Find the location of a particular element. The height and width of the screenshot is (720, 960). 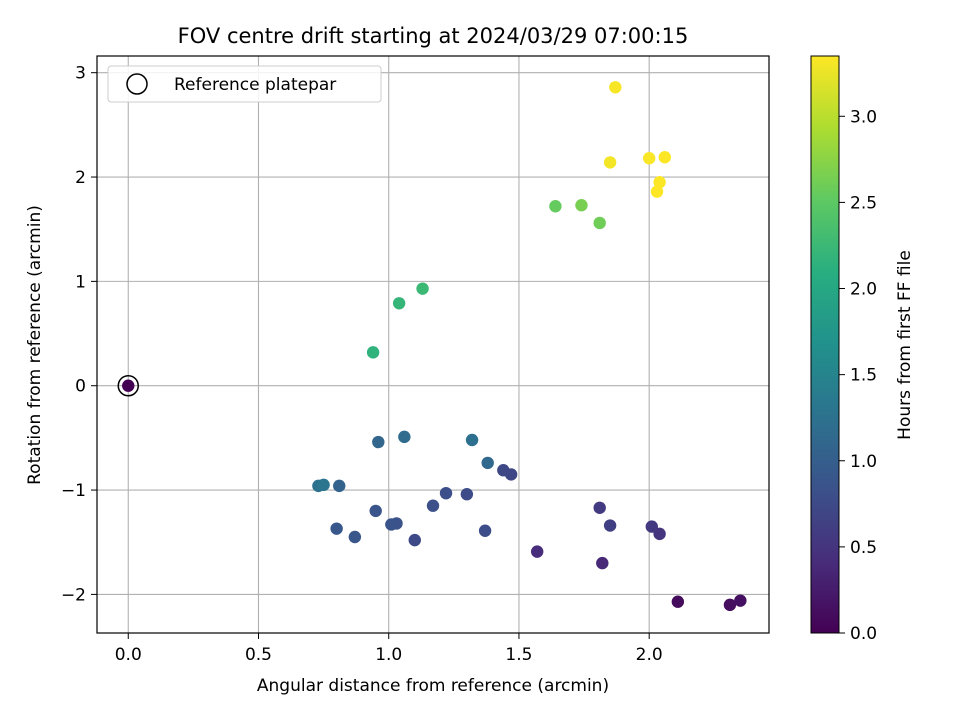

colorbar-label: Hours from first FF file is located at coordinates (905, 345).